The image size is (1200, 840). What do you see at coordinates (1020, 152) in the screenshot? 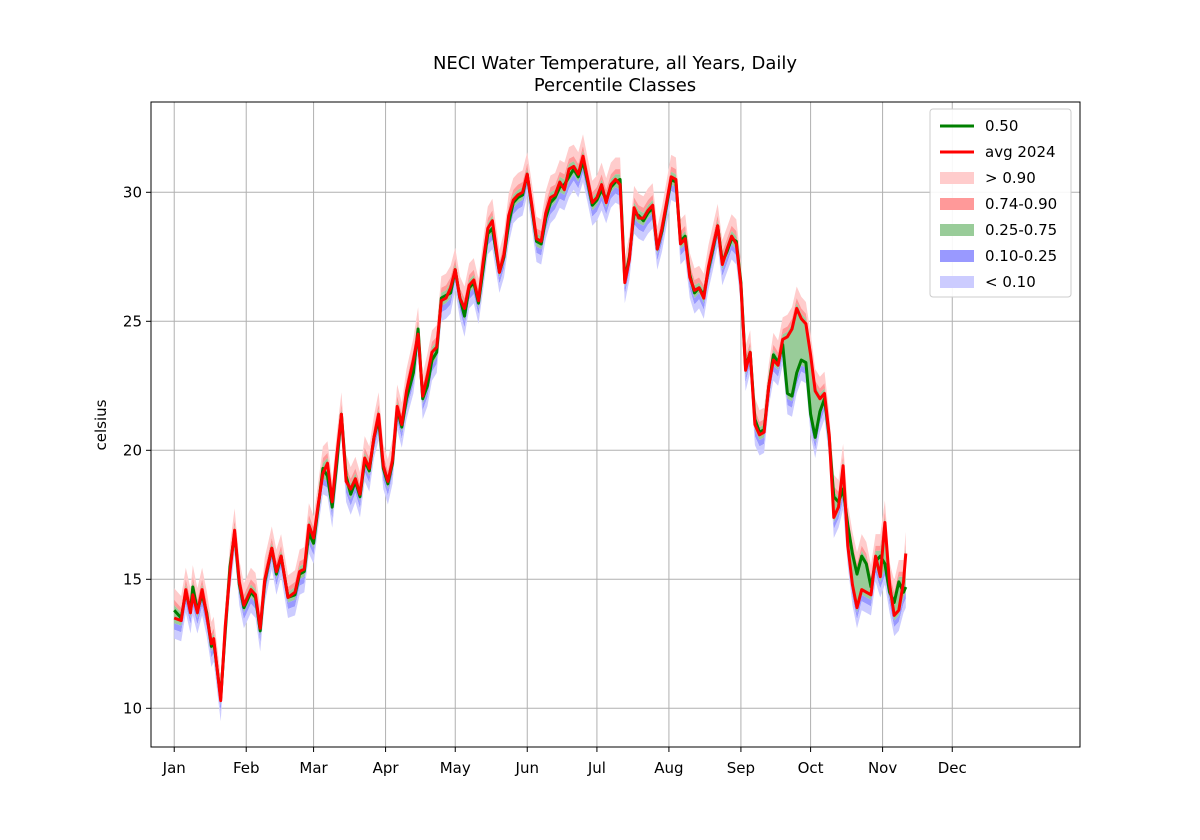
I see `legend-label-avg2024: avg 2024` at bounding box center [1020, 152].